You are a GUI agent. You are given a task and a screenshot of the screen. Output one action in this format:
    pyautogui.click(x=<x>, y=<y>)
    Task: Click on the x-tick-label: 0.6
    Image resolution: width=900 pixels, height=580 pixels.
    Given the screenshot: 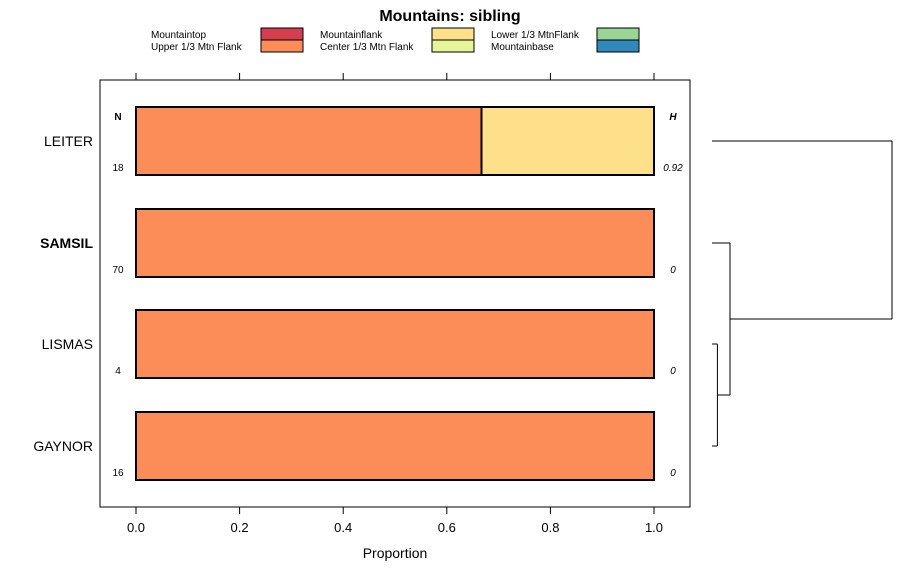 What is the action you would take?
    pyautogui.click(x=447, y=527)
    